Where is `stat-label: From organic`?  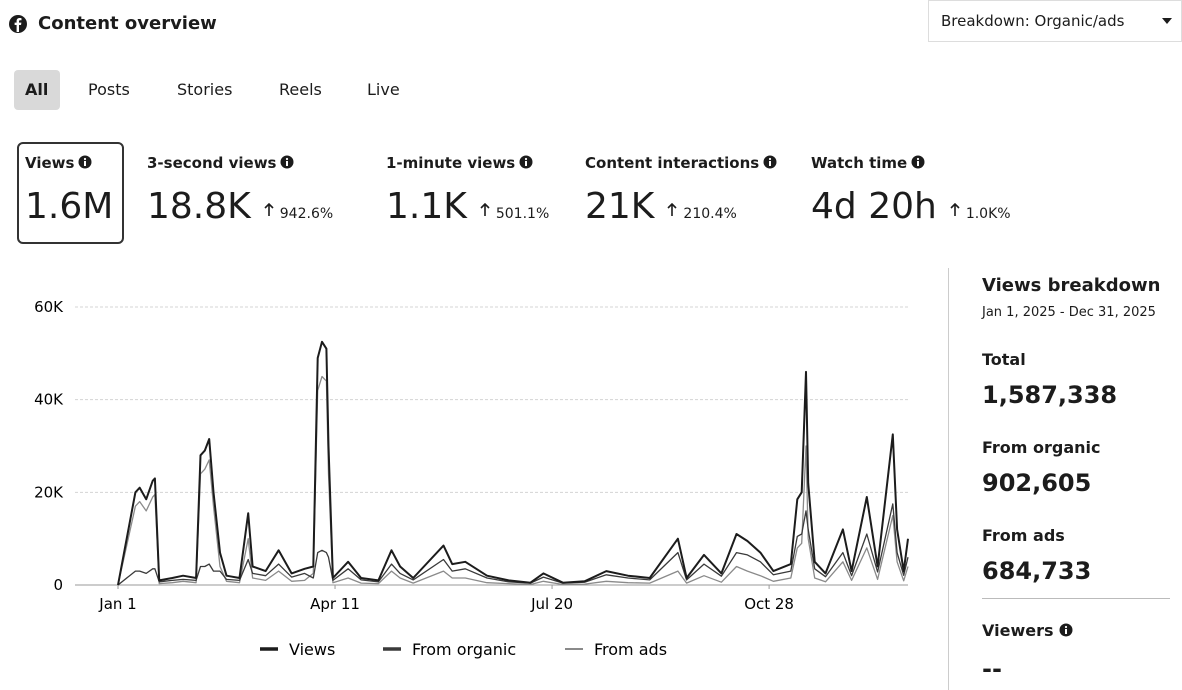 stat-label: From organic is located at coordinates (1041, 447).